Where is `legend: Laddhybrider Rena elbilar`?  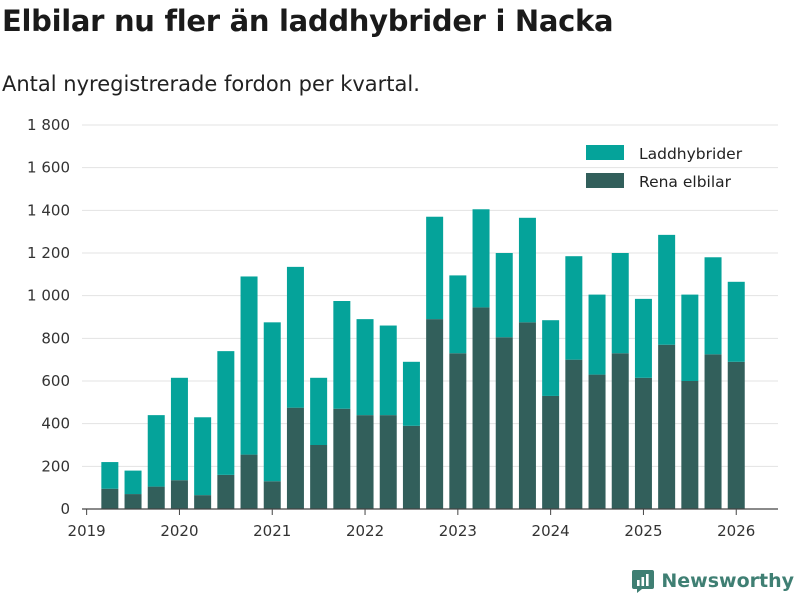
legend: Laddhybrider Rena elbilar is located at coordinates (664, 168).